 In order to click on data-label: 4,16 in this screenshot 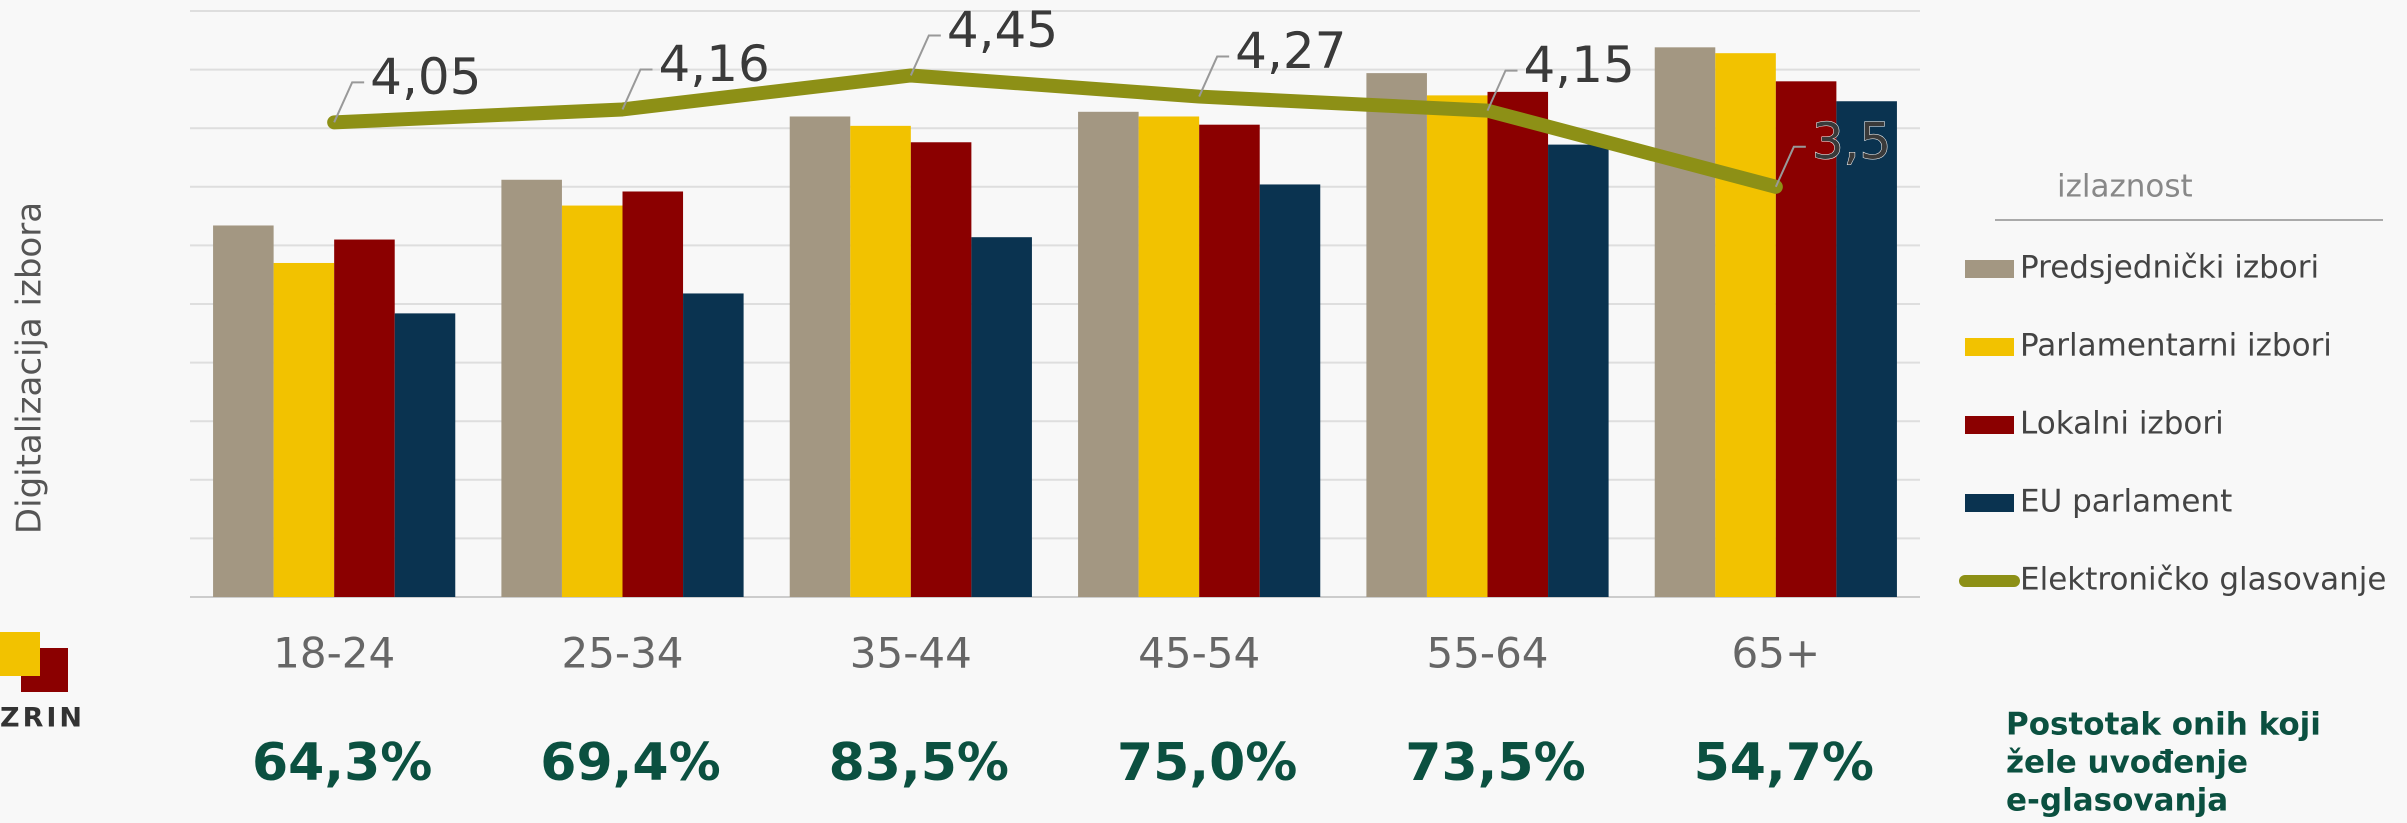, I will do `click(714, 64)`.